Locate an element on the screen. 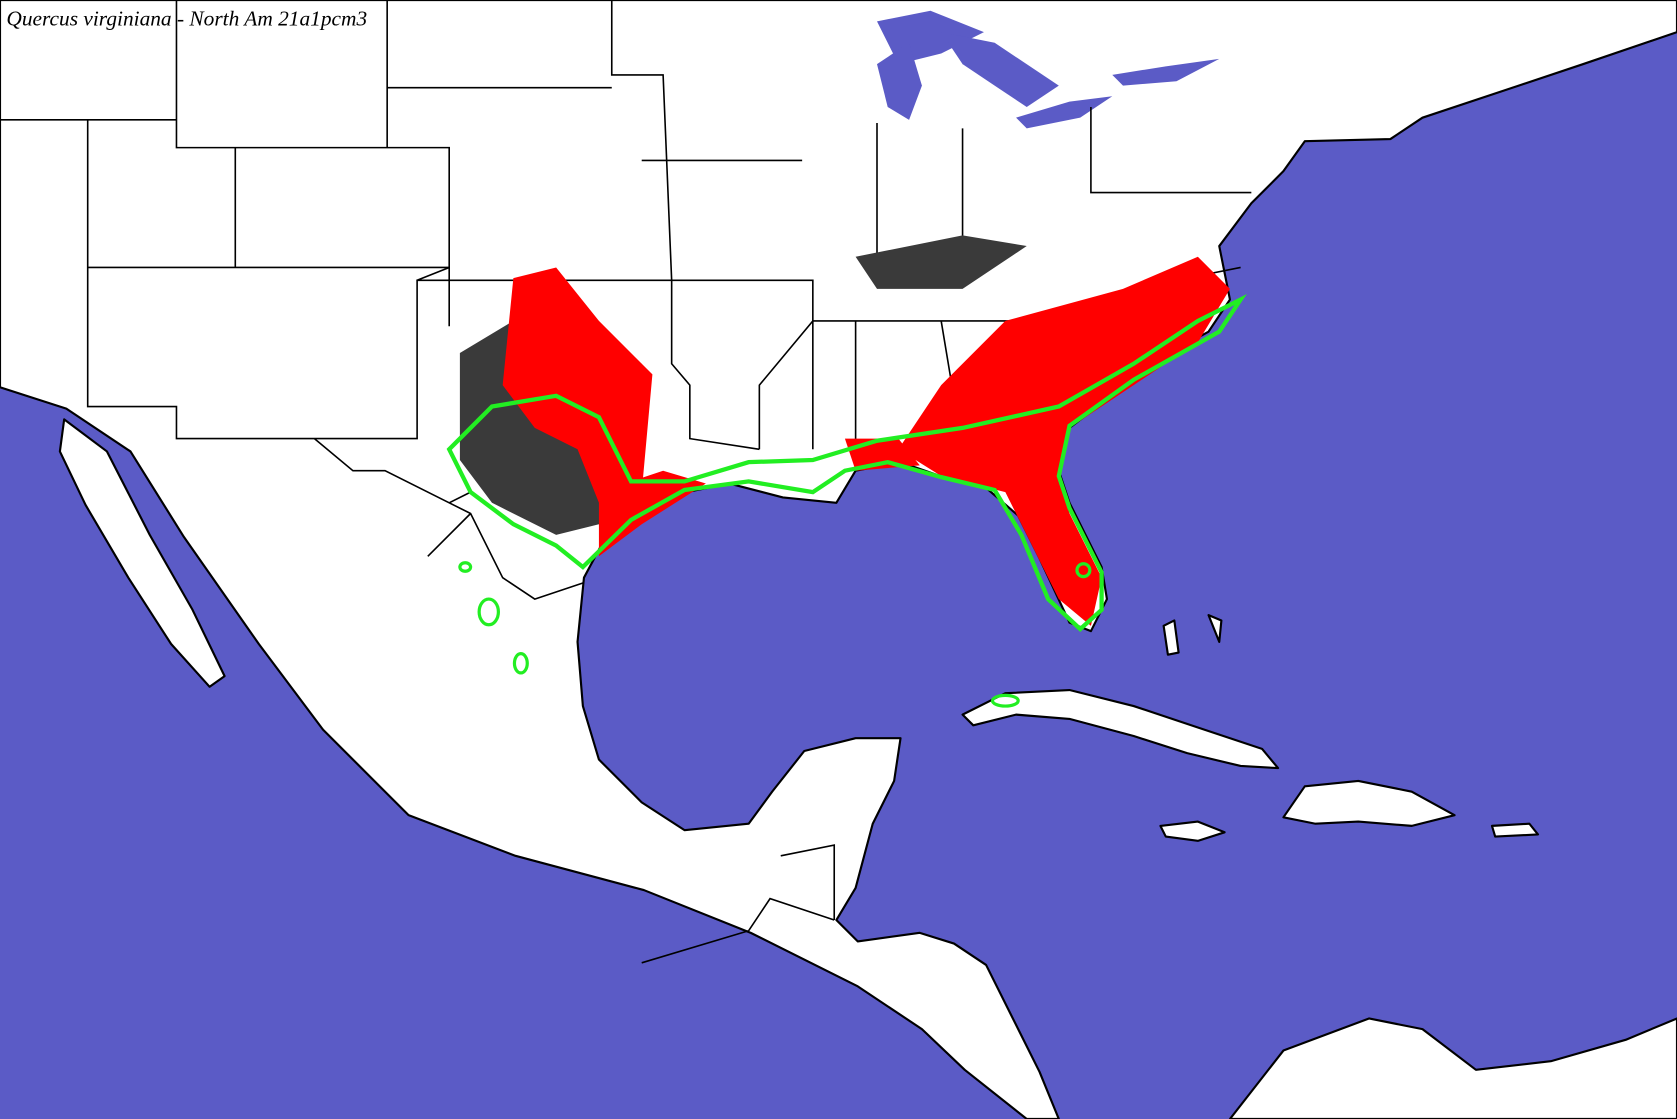 The height and width of the screenshot is (1119, 1677). lake-ontario is located at coordinates (1166, 72).